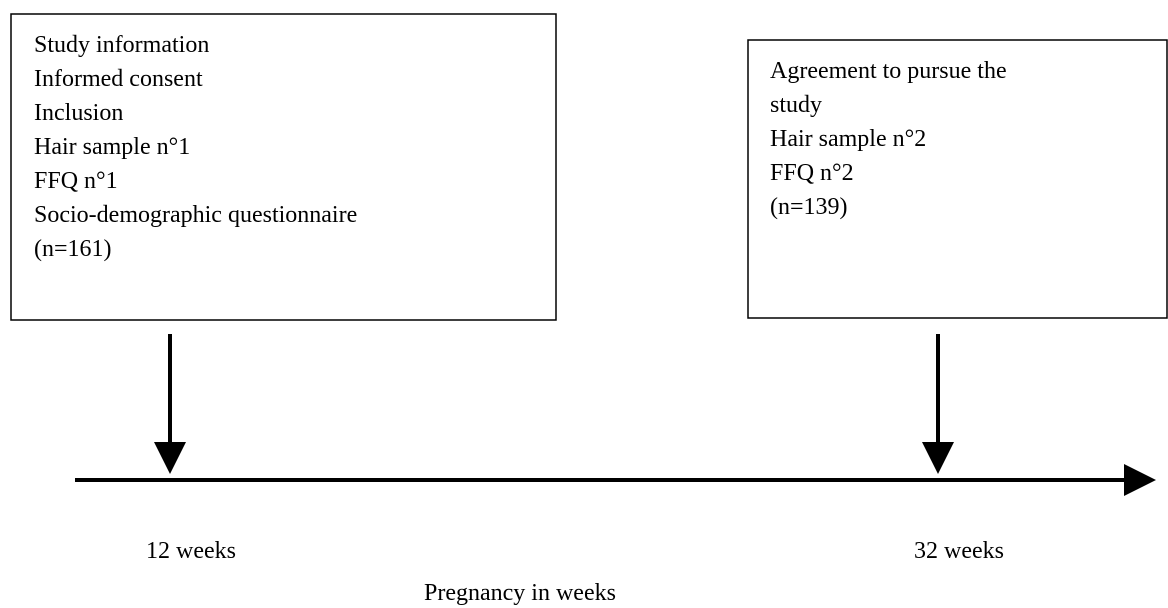 This screenshot has width=1168, height=608. I want to click on box-line: Hair sample n°1, so click(112, 147).